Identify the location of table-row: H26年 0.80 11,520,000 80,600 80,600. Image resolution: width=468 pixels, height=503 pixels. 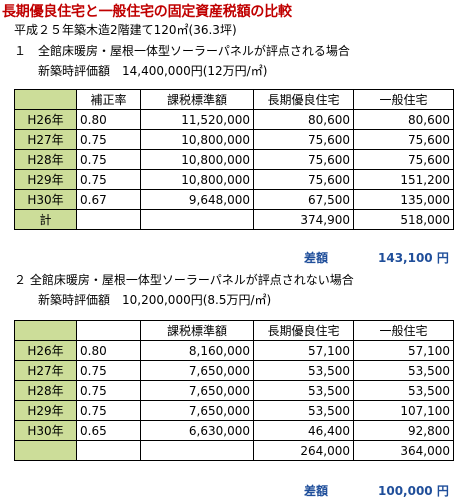
(234, 119).